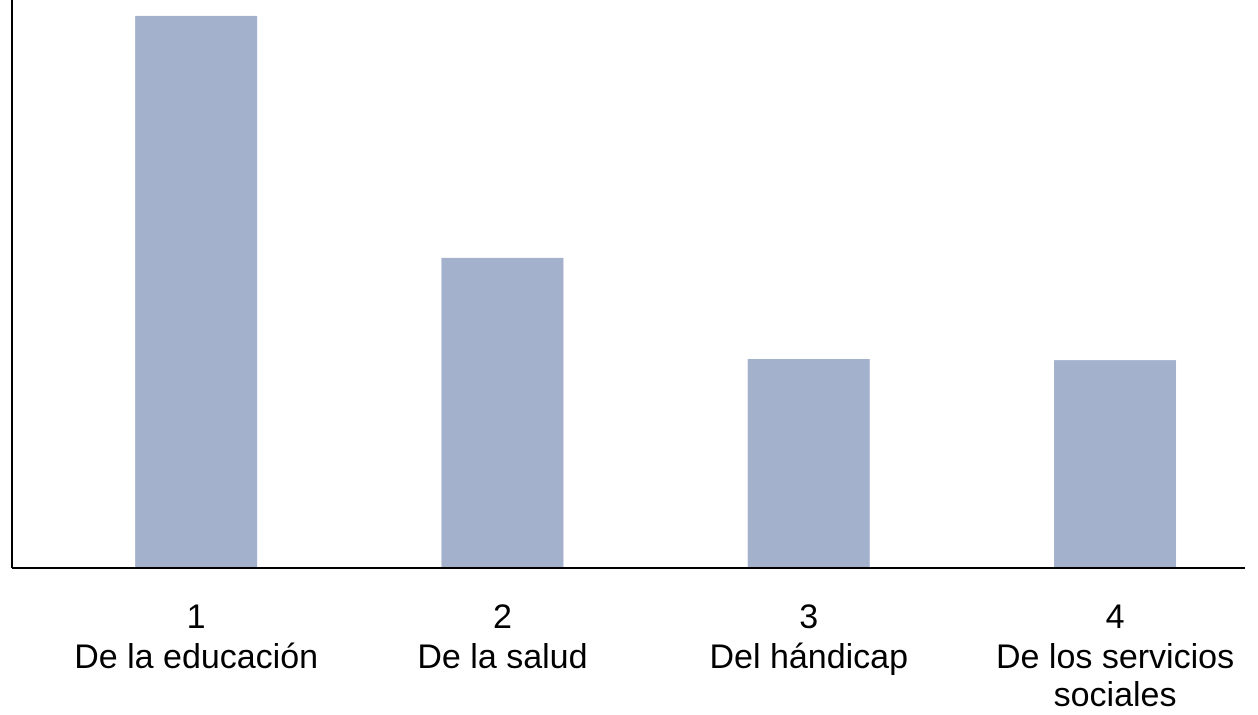 This screenshot has height=715, width=1258. Describe the element at coordinates (502, 657) in the screenshot. I see `x-tick-label: De la salud` at that location.